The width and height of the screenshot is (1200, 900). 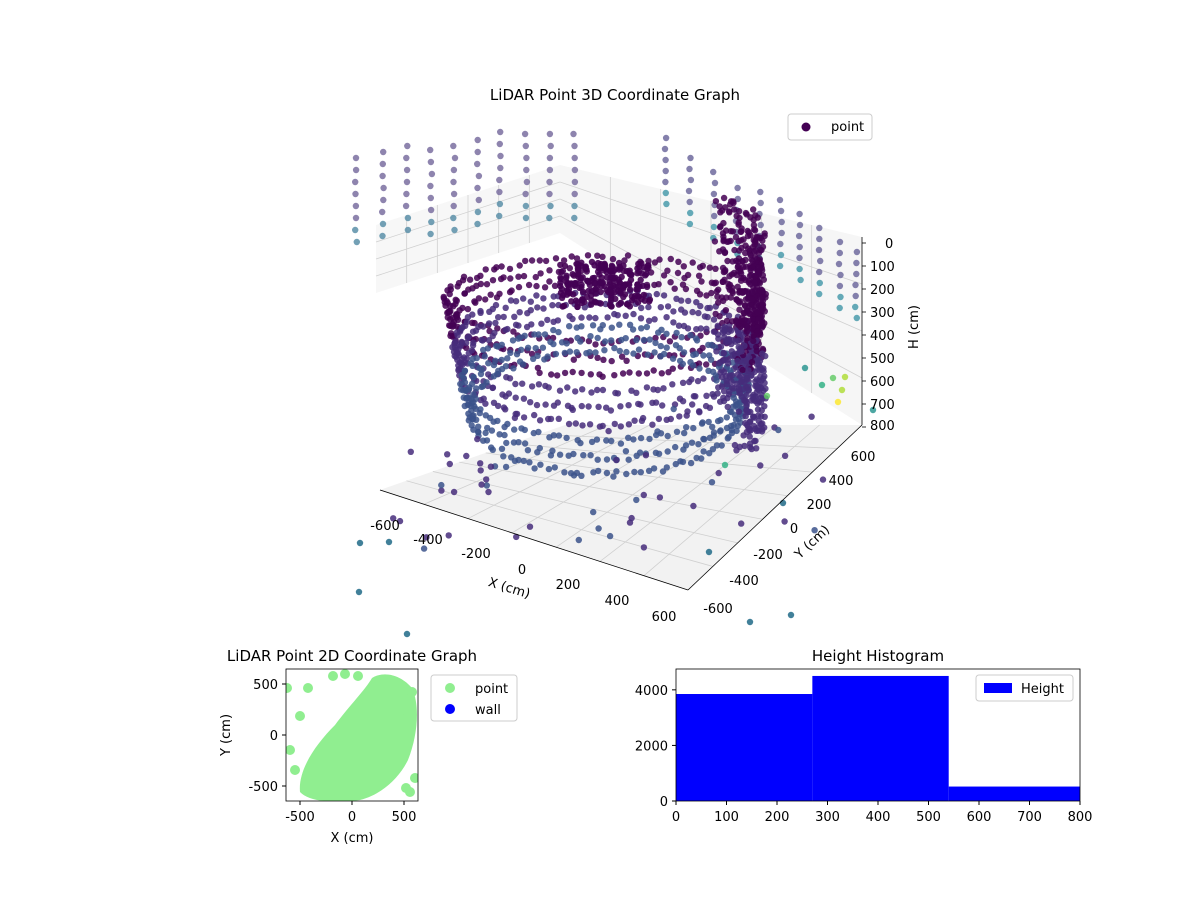 I want to click on legend-2d-label-wall: wall, so click(x=488, y=710).